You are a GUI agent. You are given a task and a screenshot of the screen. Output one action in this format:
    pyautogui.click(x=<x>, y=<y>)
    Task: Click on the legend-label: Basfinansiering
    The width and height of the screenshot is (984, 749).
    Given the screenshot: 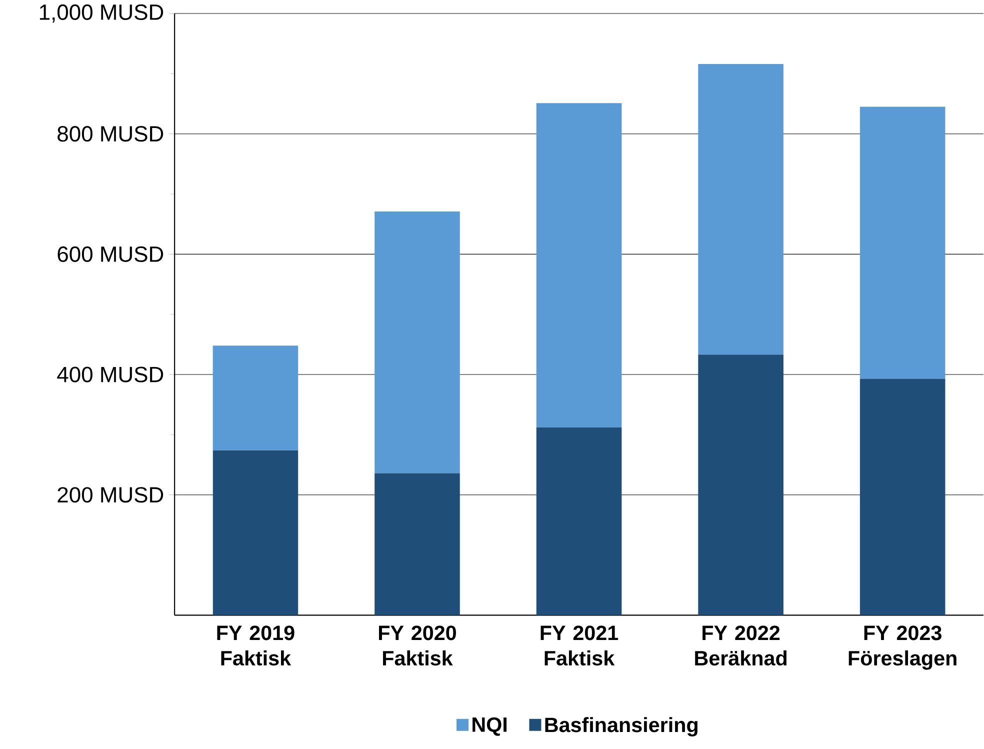 What is the action you would take?
    pyautogui.click(x=621, y=726)
    